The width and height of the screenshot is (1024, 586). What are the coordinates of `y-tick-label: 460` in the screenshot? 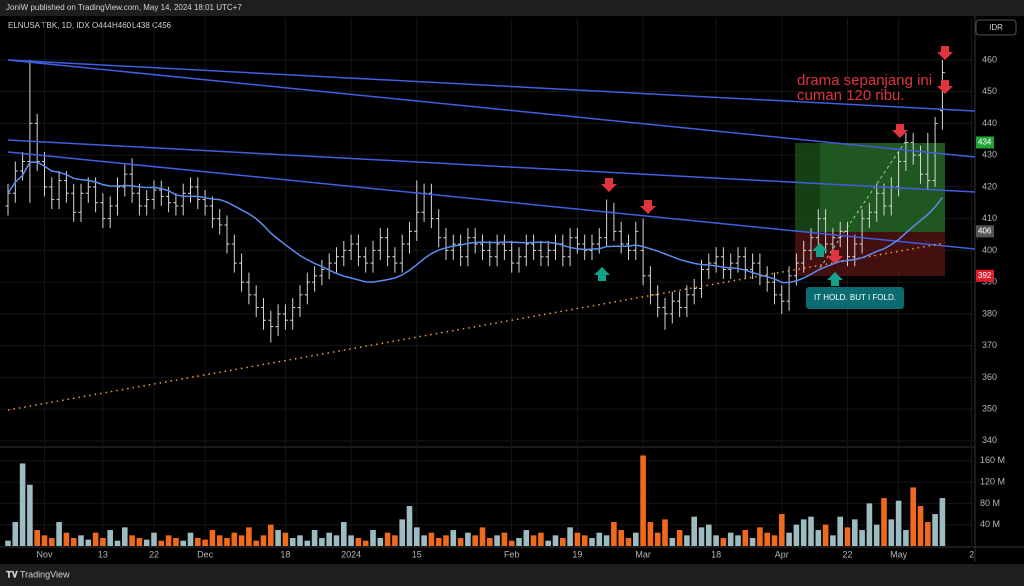 It's located at (989, 59).